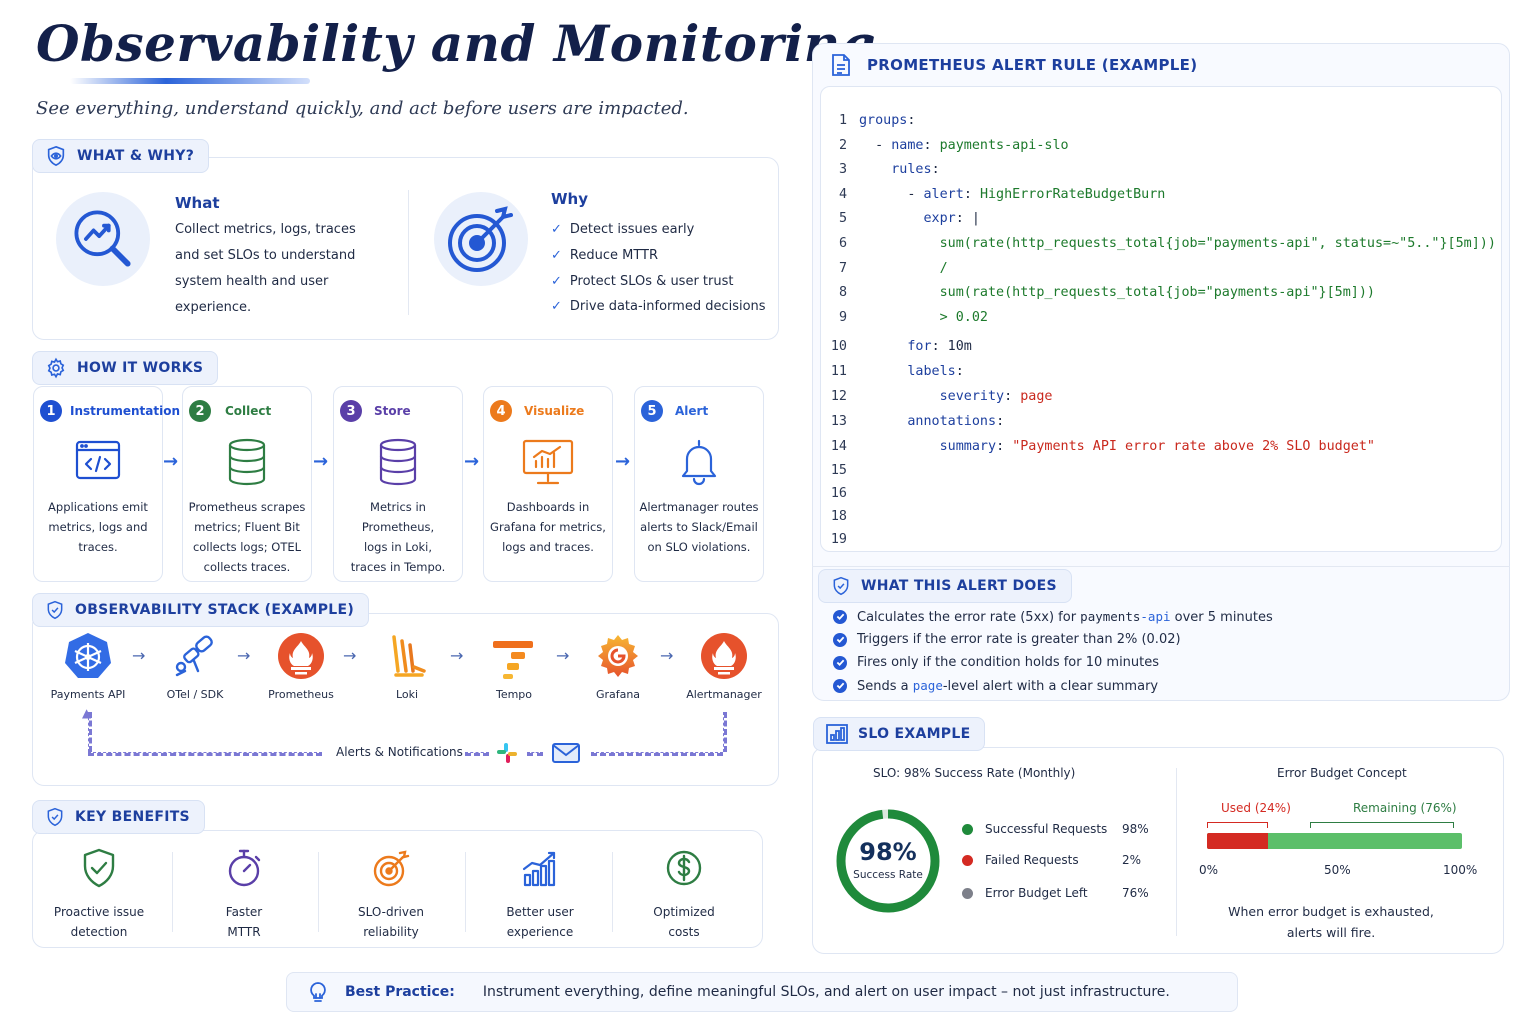 The height and width of the screenshot is (1024, 1536). I want to click on stopwatch-icon, so click(244, 868).